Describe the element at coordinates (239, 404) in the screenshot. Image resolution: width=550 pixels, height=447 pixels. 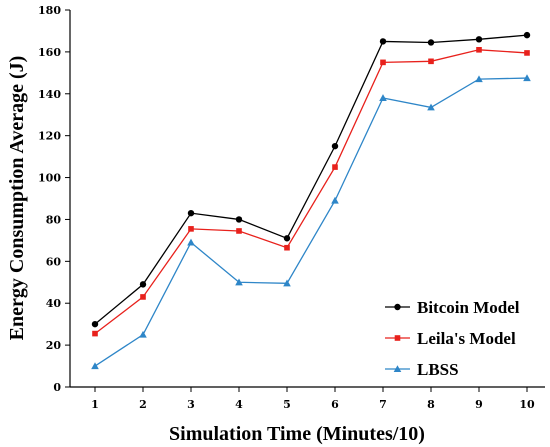
I see `x-tick-label: 4` at that location.